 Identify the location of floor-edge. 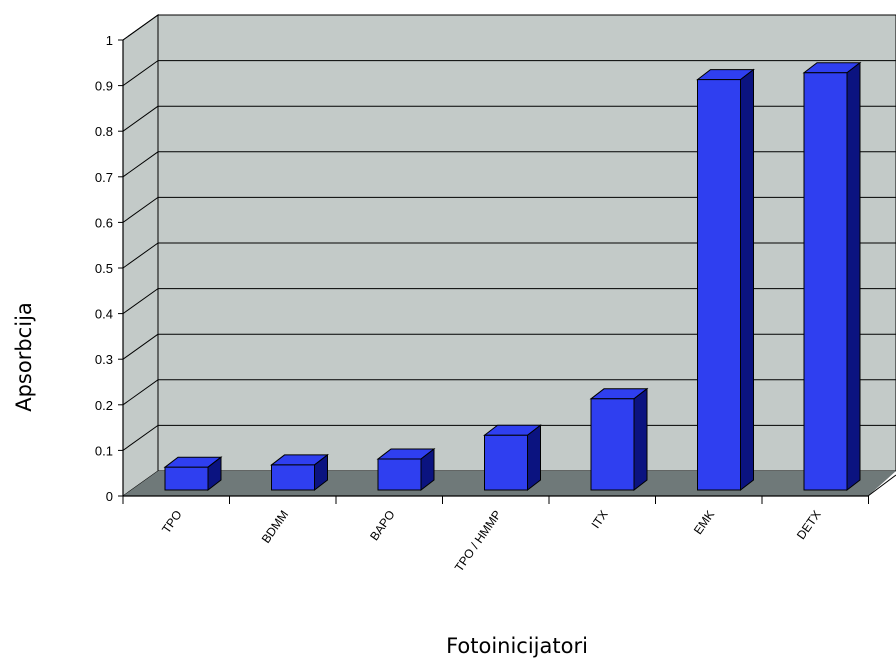
(881, 485).